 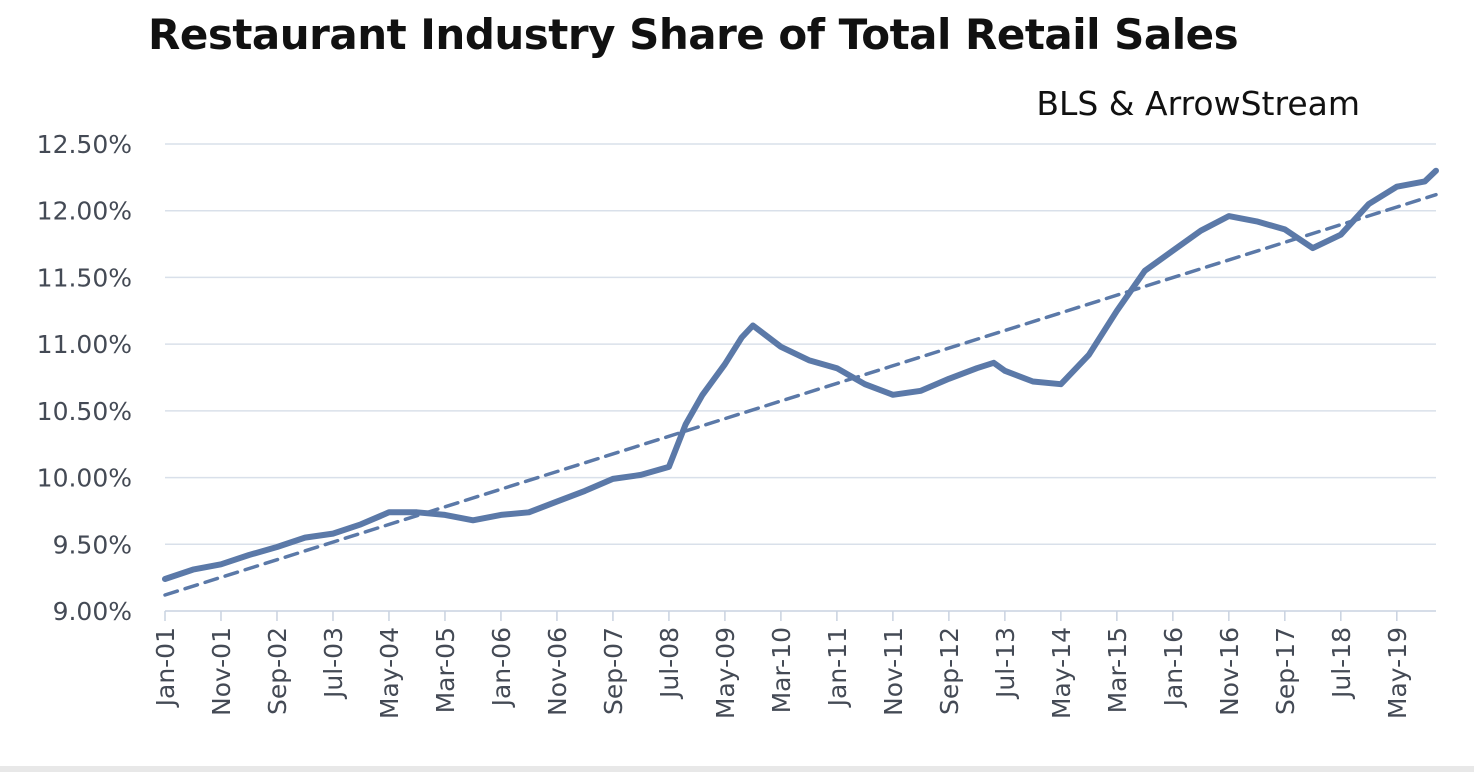 I want to click on x-tick-label: May-14, so click(x=1061, y=673).